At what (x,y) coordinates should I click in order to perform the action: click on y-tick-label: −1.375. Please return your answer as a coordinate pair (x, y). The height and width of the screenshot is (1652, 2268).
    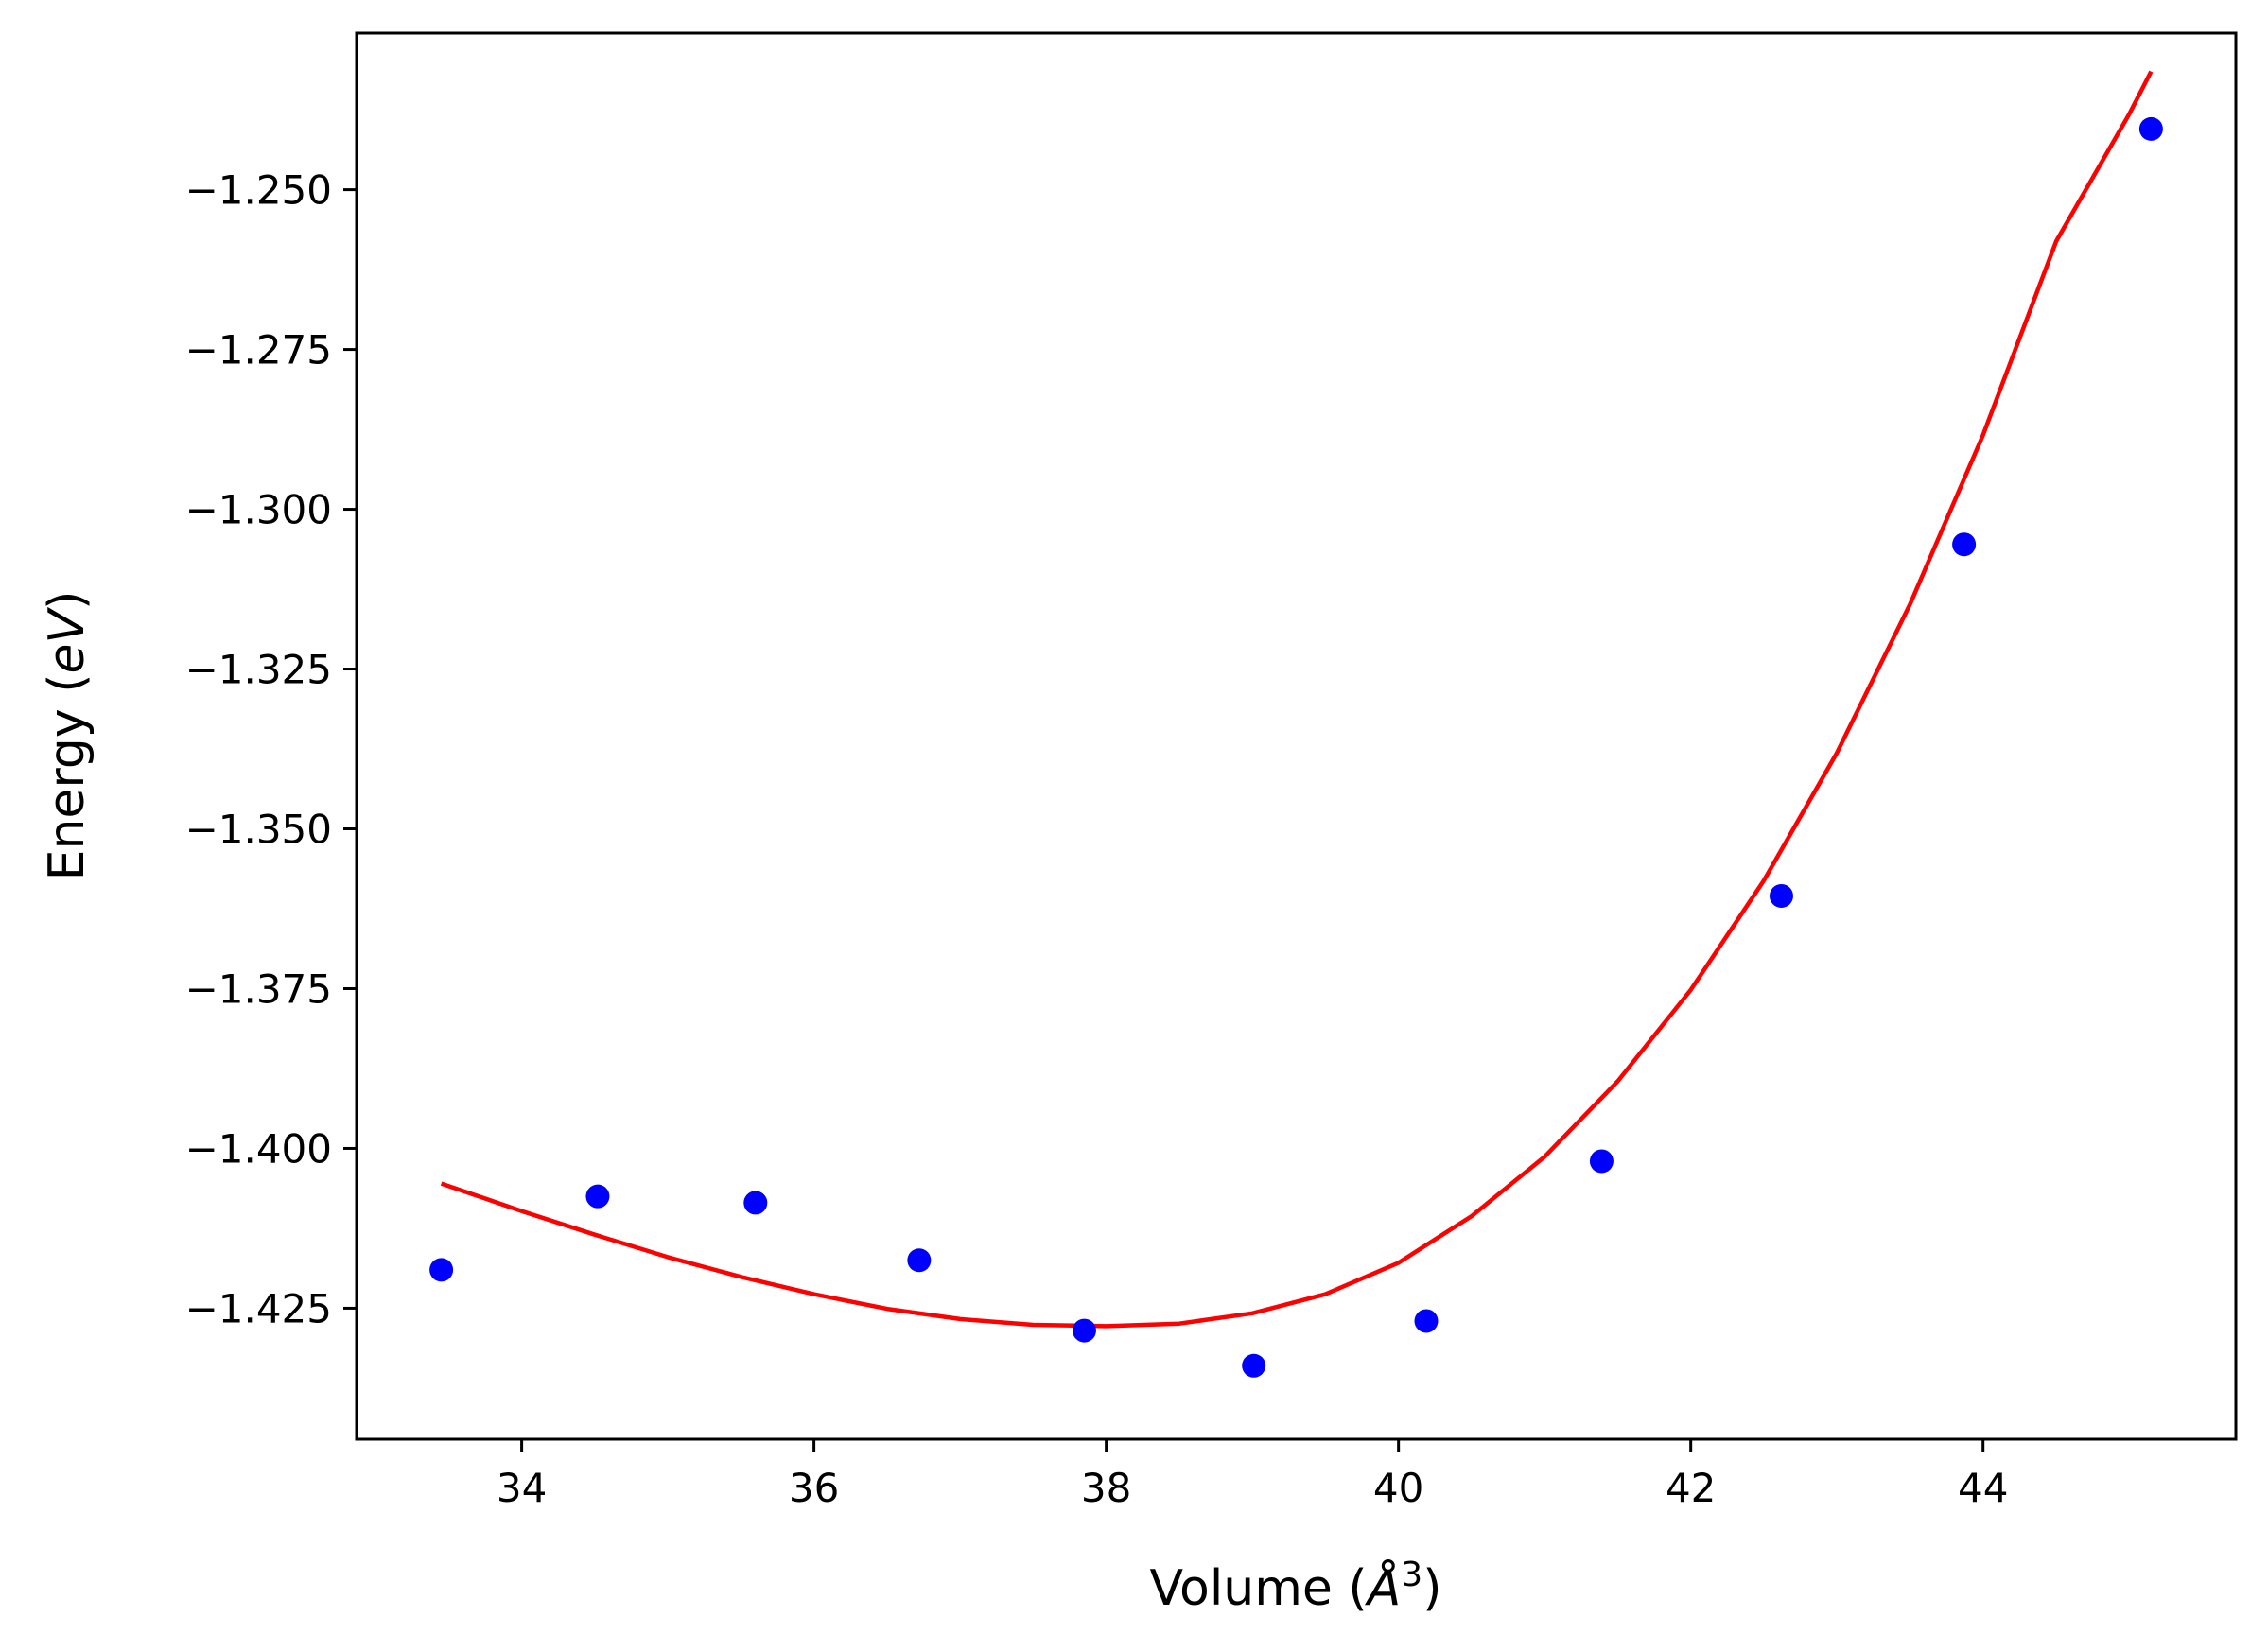
    Looking at the image, I should click on (258, 989).